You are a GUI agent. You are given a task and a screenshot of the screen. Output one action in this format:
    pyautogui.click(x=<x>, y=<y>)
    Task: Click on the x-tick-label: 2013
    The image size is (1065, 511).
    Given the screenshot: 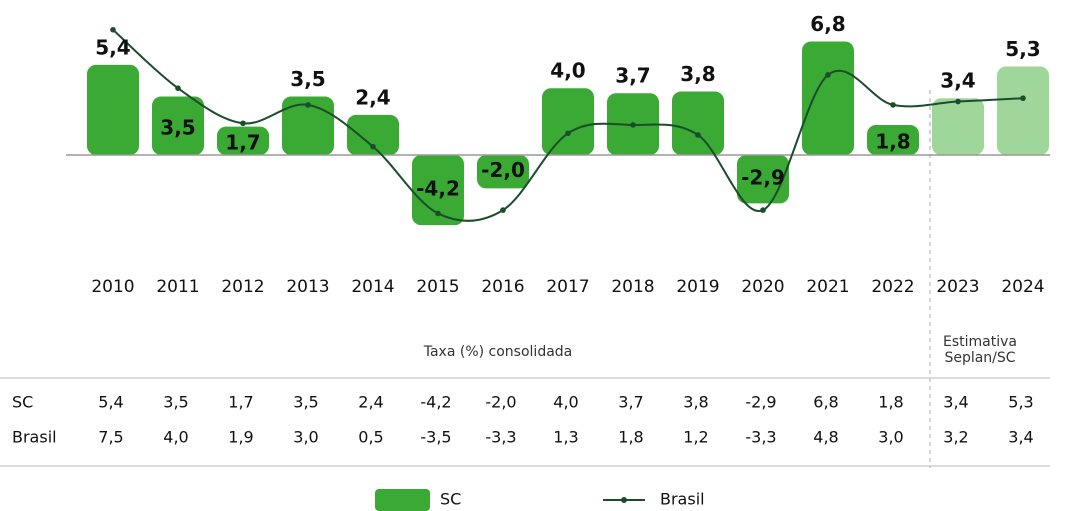 What is the action you would take?
    pyautogui.click(x=307, y=287)
    